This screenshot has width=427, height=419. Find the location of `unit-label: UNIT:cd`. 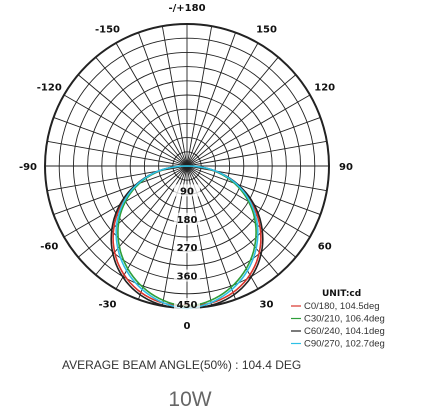

unit-label: UNIT:cd is located at coordinates (341, 294).